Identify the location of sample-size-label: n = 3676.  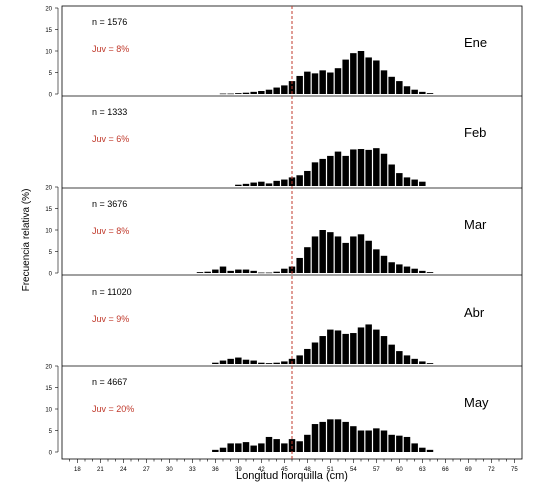
(109, 204).